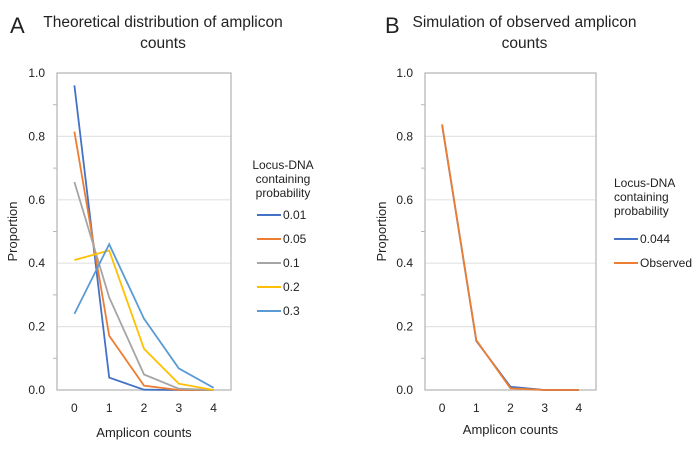 The width and height of the screenshot is (700, 455). I want to click on legend-item: 0.05, so click(290, 239).